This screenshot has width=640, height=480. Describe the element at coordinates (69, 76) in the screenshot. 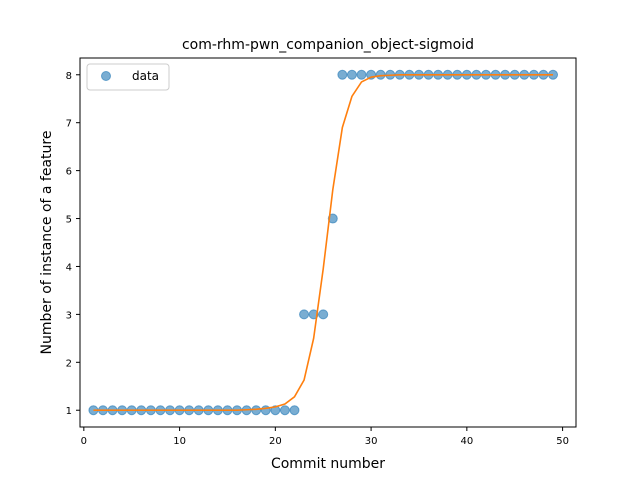

I see `y-tick-label: 8` at that location.